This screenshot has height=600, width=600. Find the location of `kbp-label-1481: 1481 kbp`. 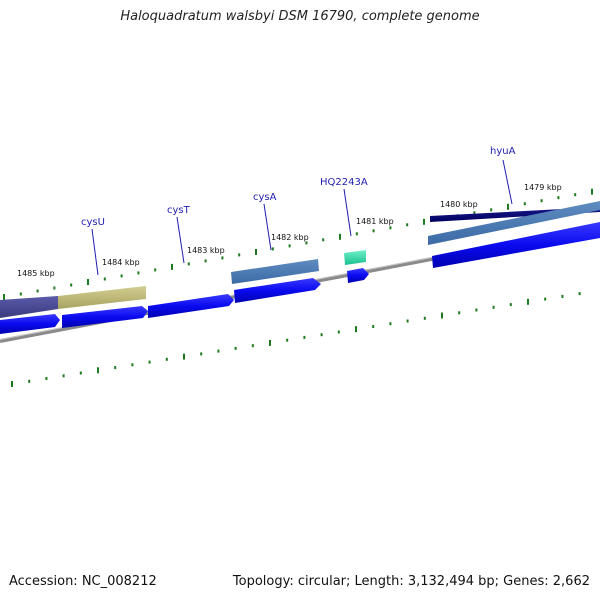

kbp-label-1481: 1481 kbp is located at coordinates (375, 221).